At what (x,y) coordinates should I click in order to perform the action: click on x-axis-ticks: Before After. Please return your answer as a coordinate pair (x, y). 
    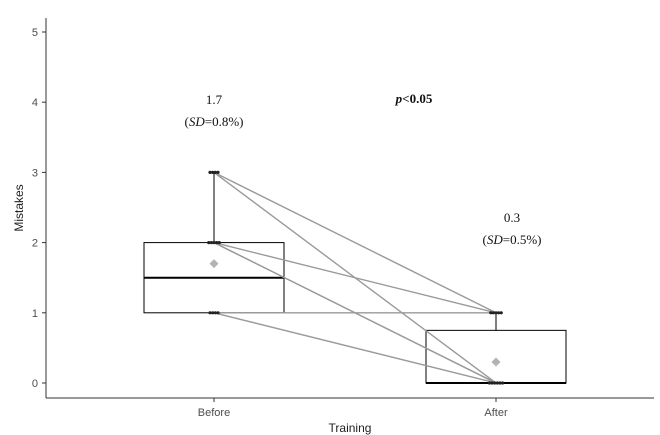
    Looking at the image, I should click on (353, 408).